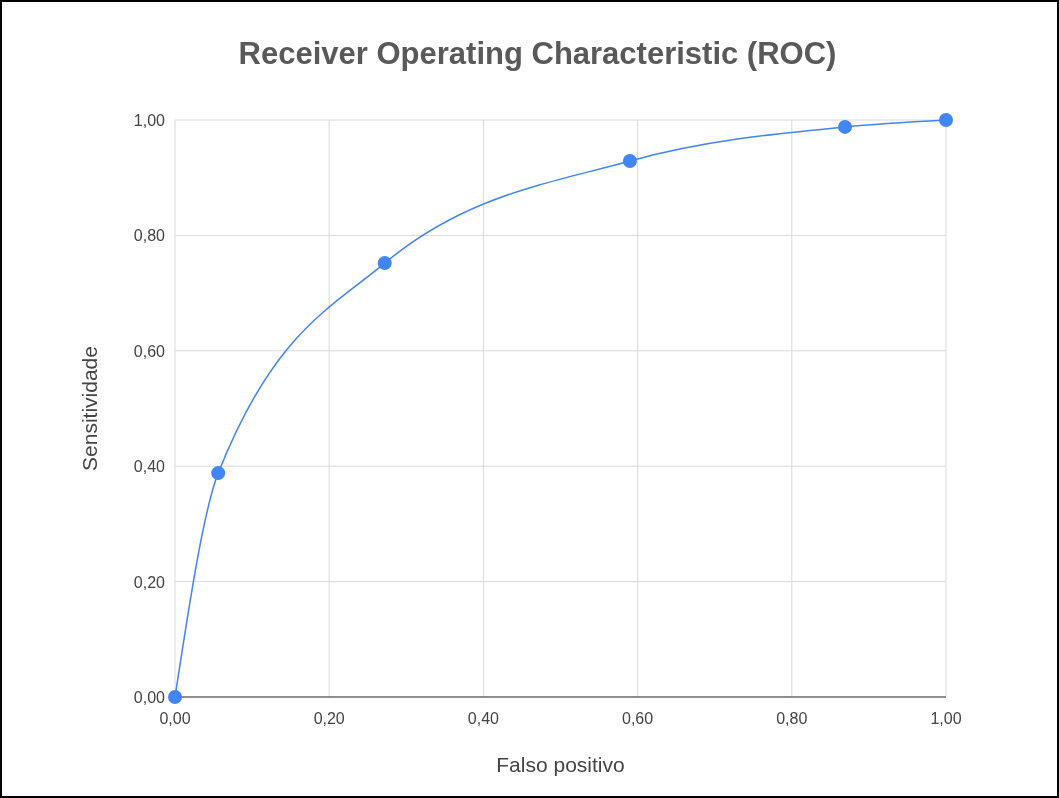 This screenshot has width=1059, height=798. I want to click on y-tick-label: 0,00, so click(149, 697).